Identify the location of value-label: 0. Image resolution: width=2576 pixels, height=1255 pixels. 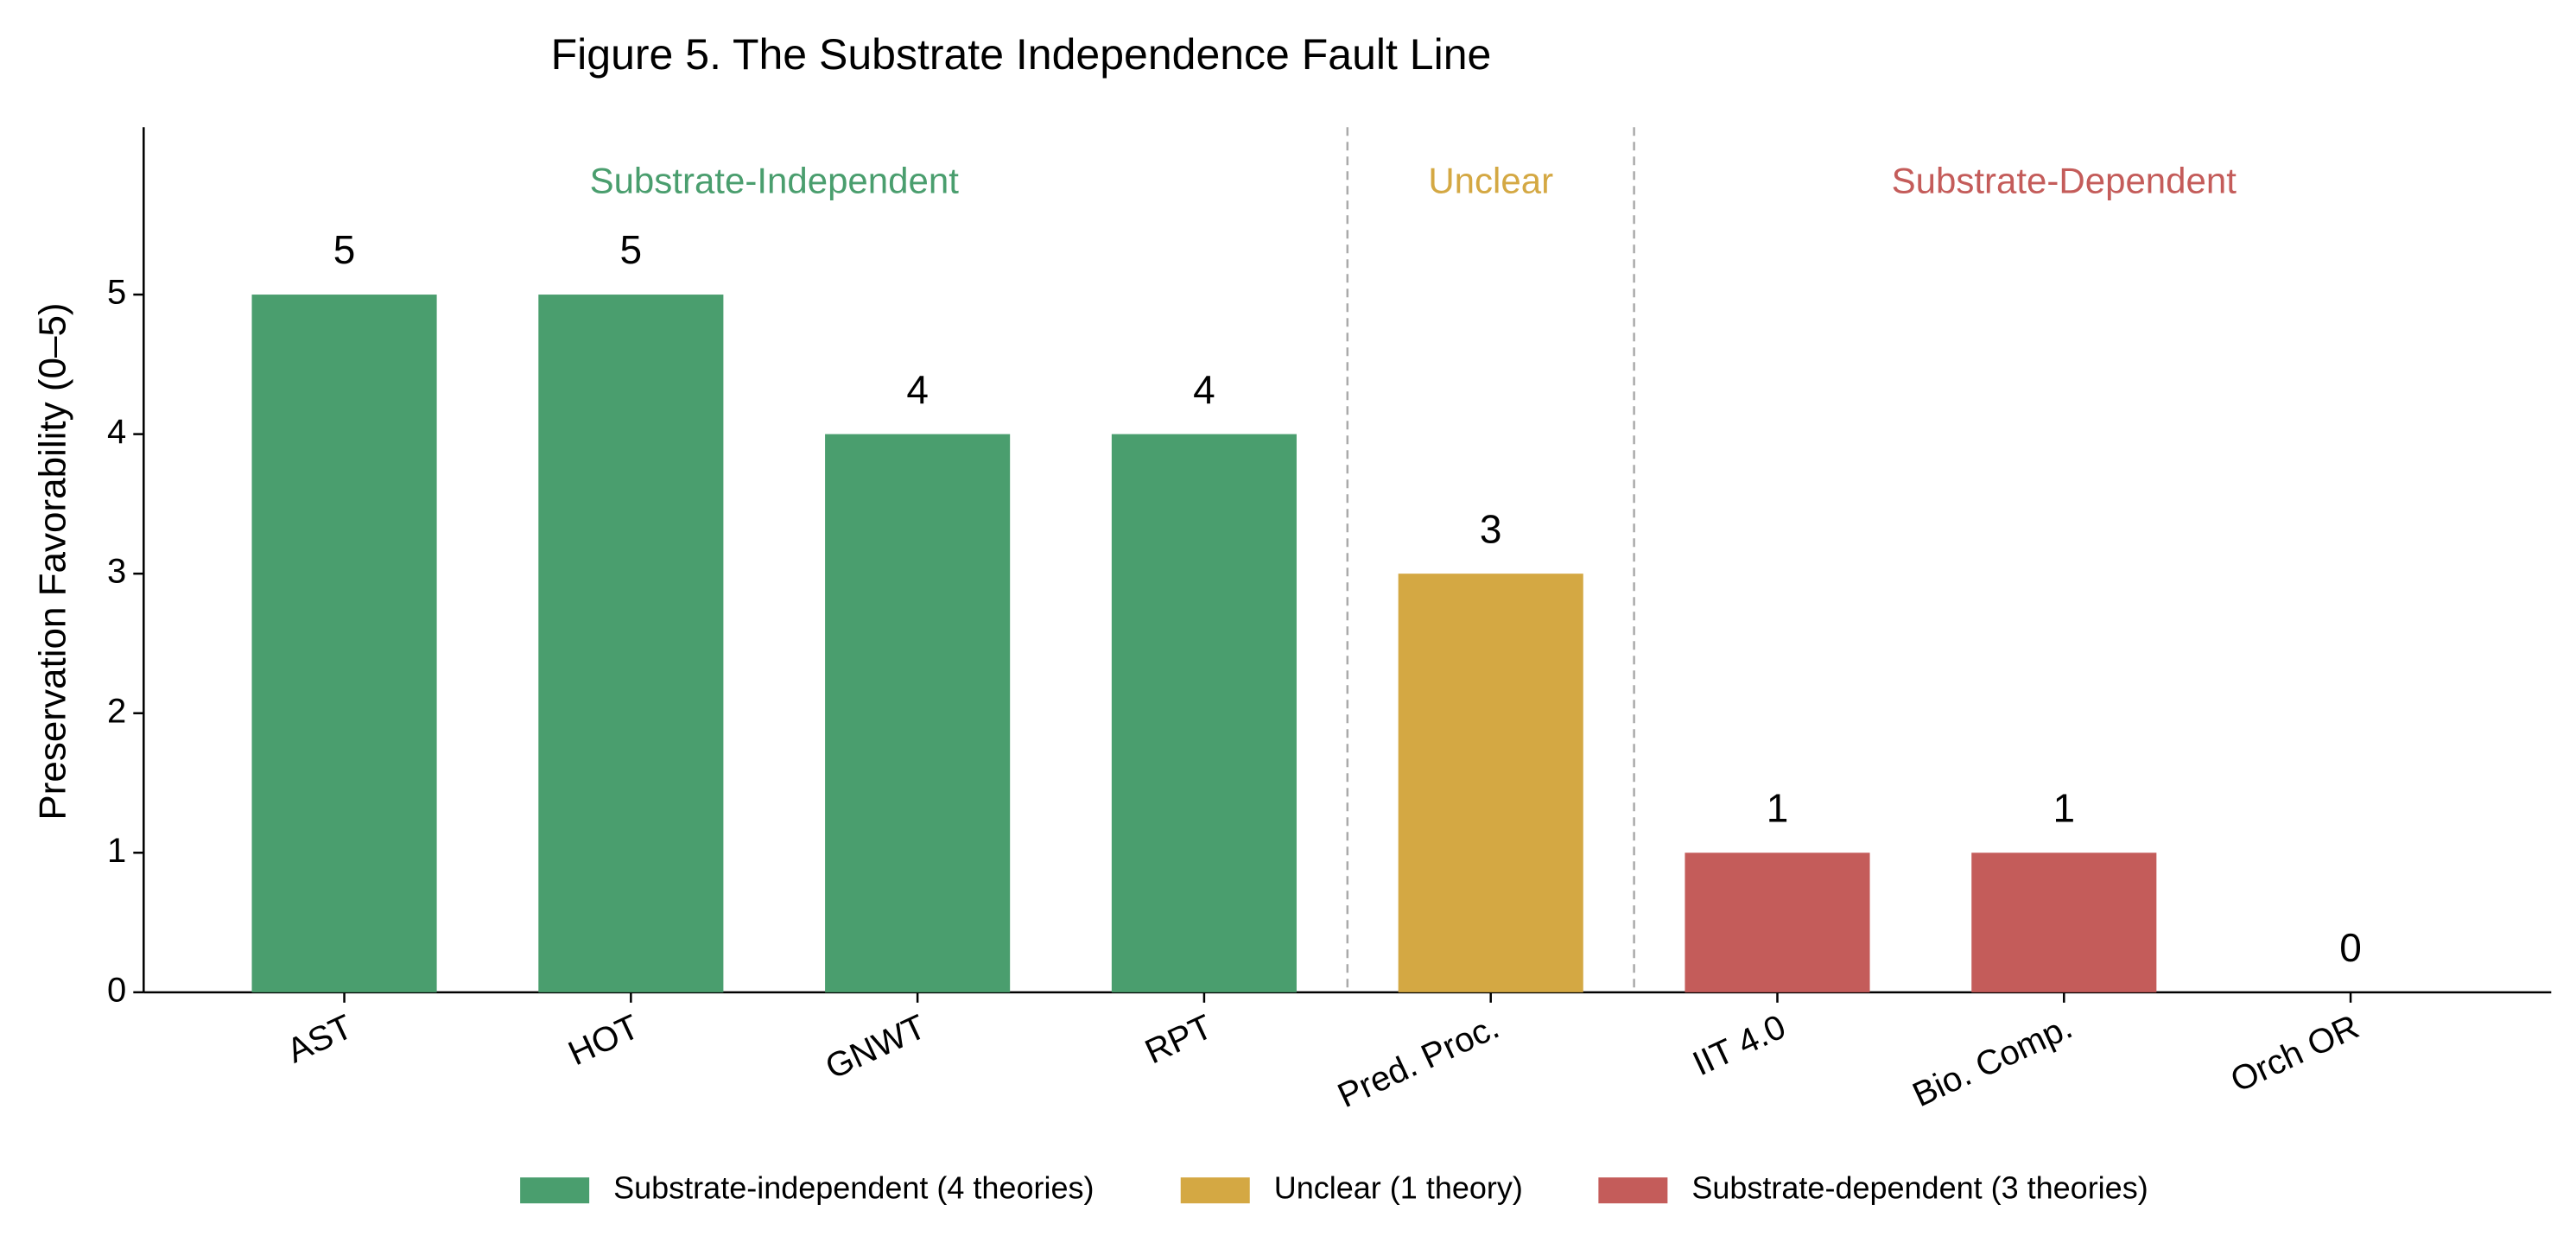
(2350, 948).